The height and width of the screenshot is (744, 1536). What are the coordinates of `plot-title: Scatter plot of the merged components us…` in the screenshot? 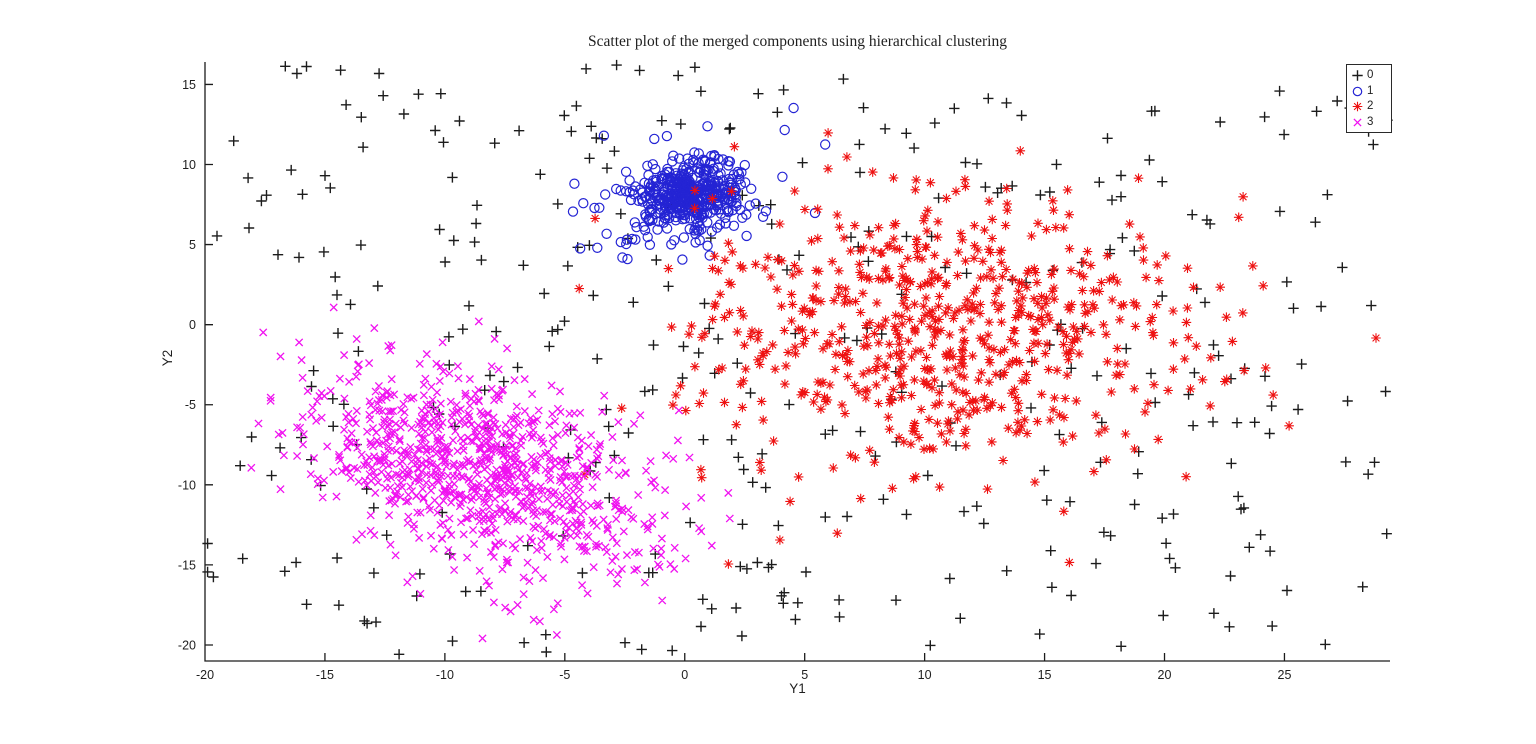 It's located at (797, 41).